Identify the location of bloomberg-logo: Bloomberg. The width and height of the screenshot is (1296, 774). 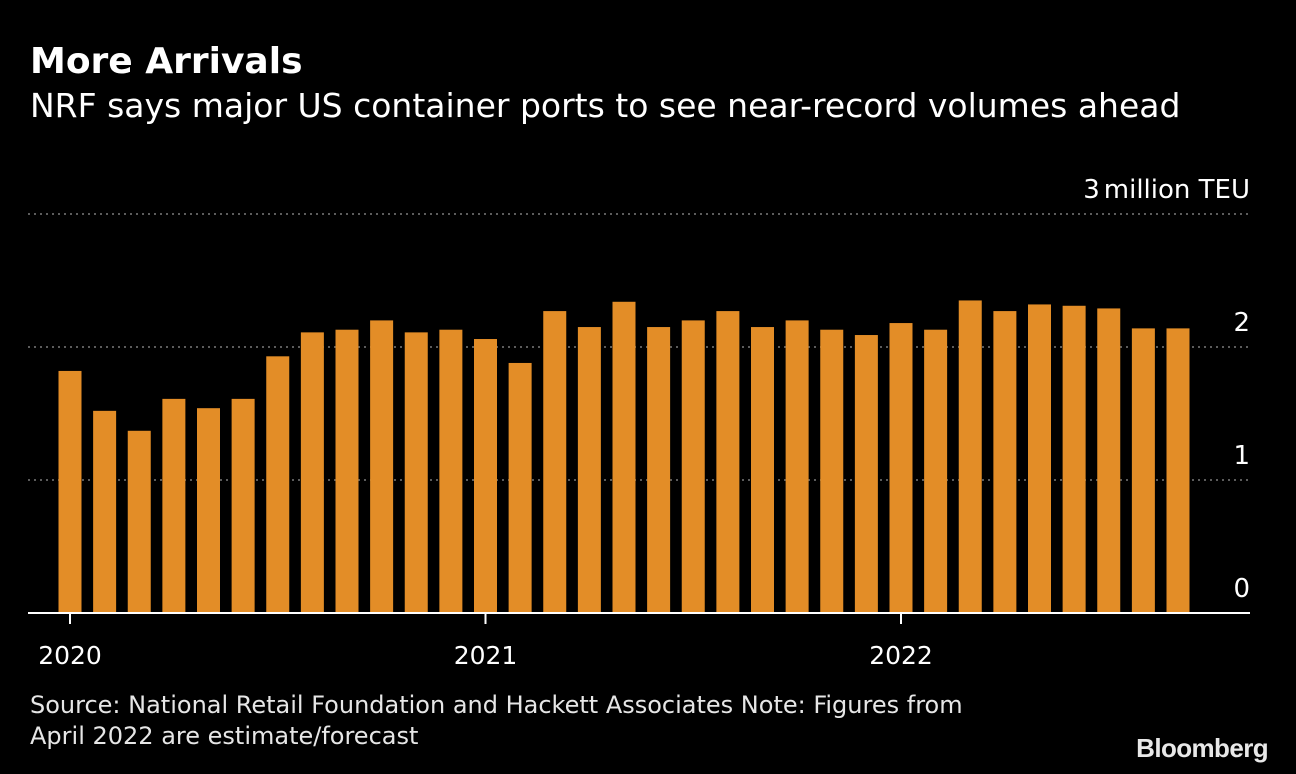
(1202, 748).